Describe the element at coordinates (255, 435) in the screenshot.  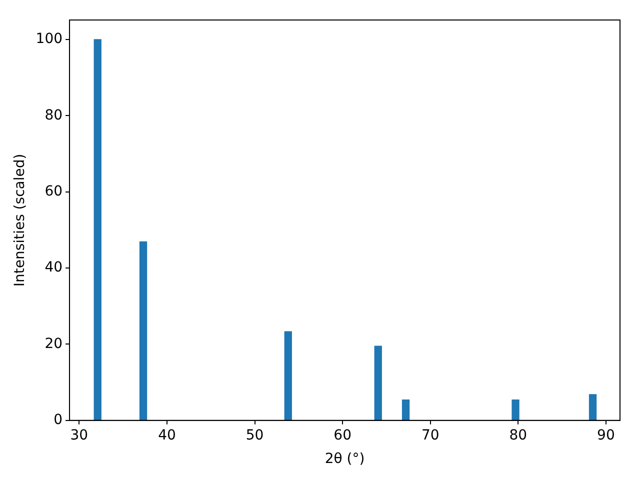
I see `x-tick-label: 50` at that location.